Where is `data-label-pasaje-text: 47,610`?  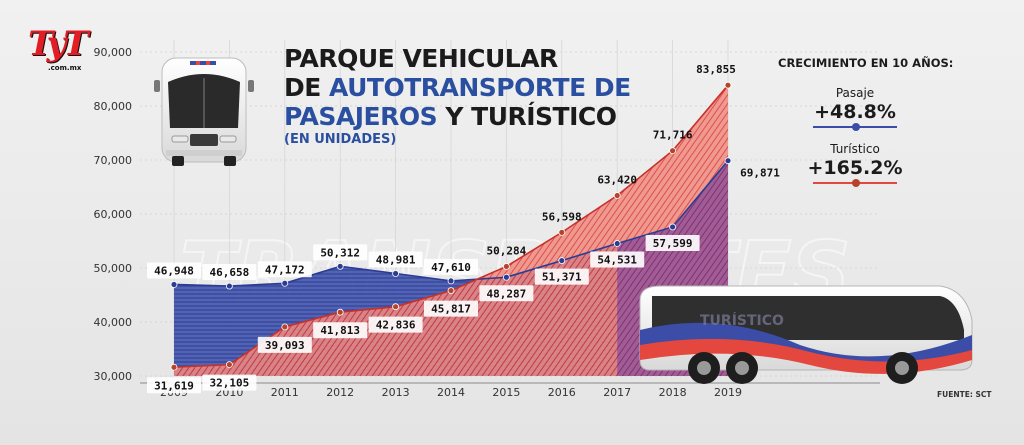
data-label-pasaje-text: 47,610 is located at coordinates (451, 267).